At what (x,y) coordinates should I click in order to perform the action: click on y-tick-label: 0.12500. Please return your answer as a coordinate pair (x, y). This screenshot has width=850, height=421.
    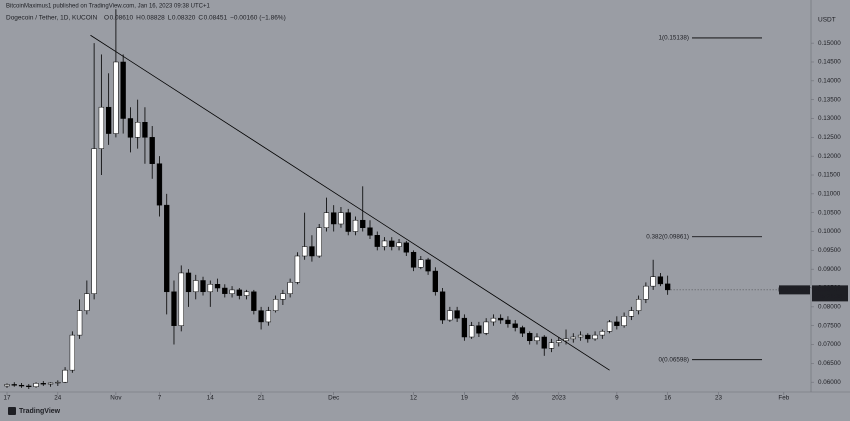
    Looking at the image, I should click on (829, 137).